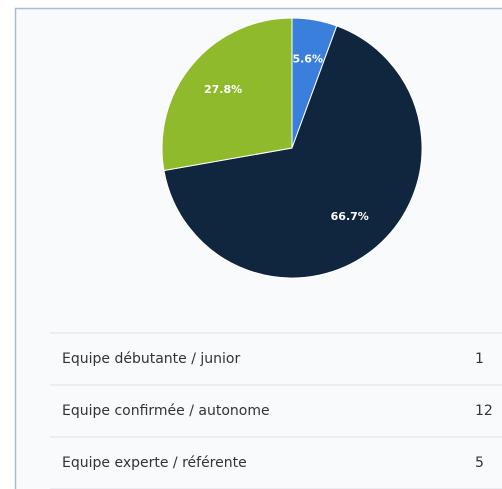 The height and width of the screenshot is (489, 502). I want to click on slice-label: 5.6%, so click(307, 58).